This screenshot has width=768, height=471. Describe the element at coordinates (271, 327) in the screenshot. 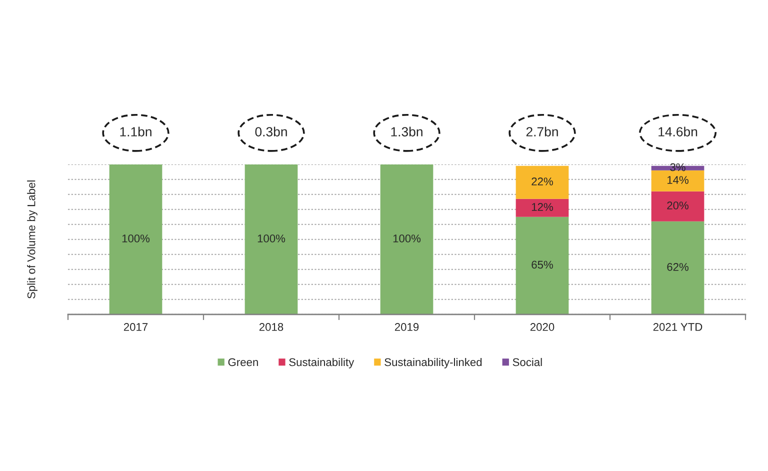

I see `x-tick-label: 2018` at that location.